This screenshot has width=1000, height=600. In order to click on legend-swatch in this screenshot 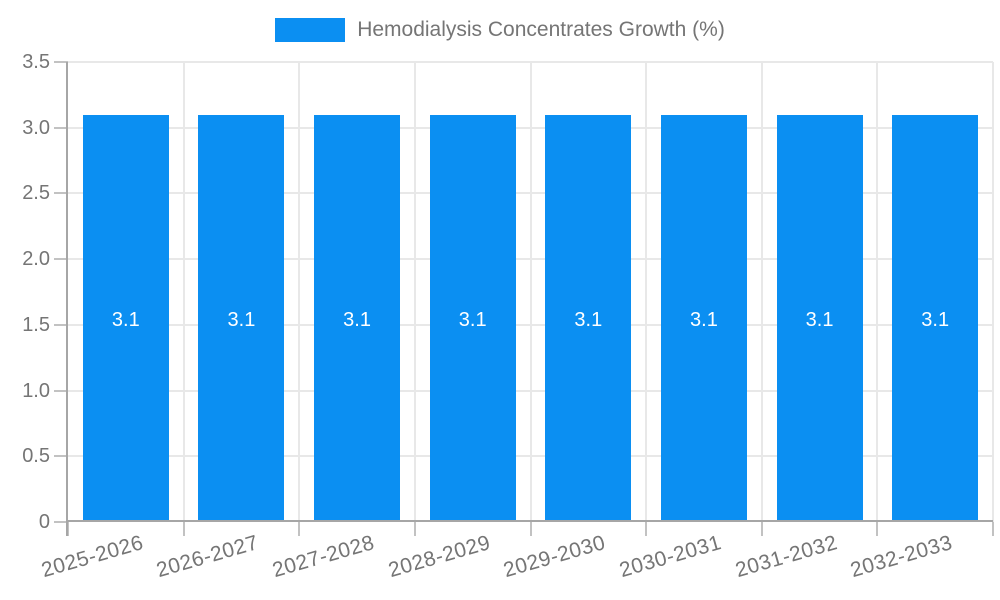, I will do `click(310, 30)`.